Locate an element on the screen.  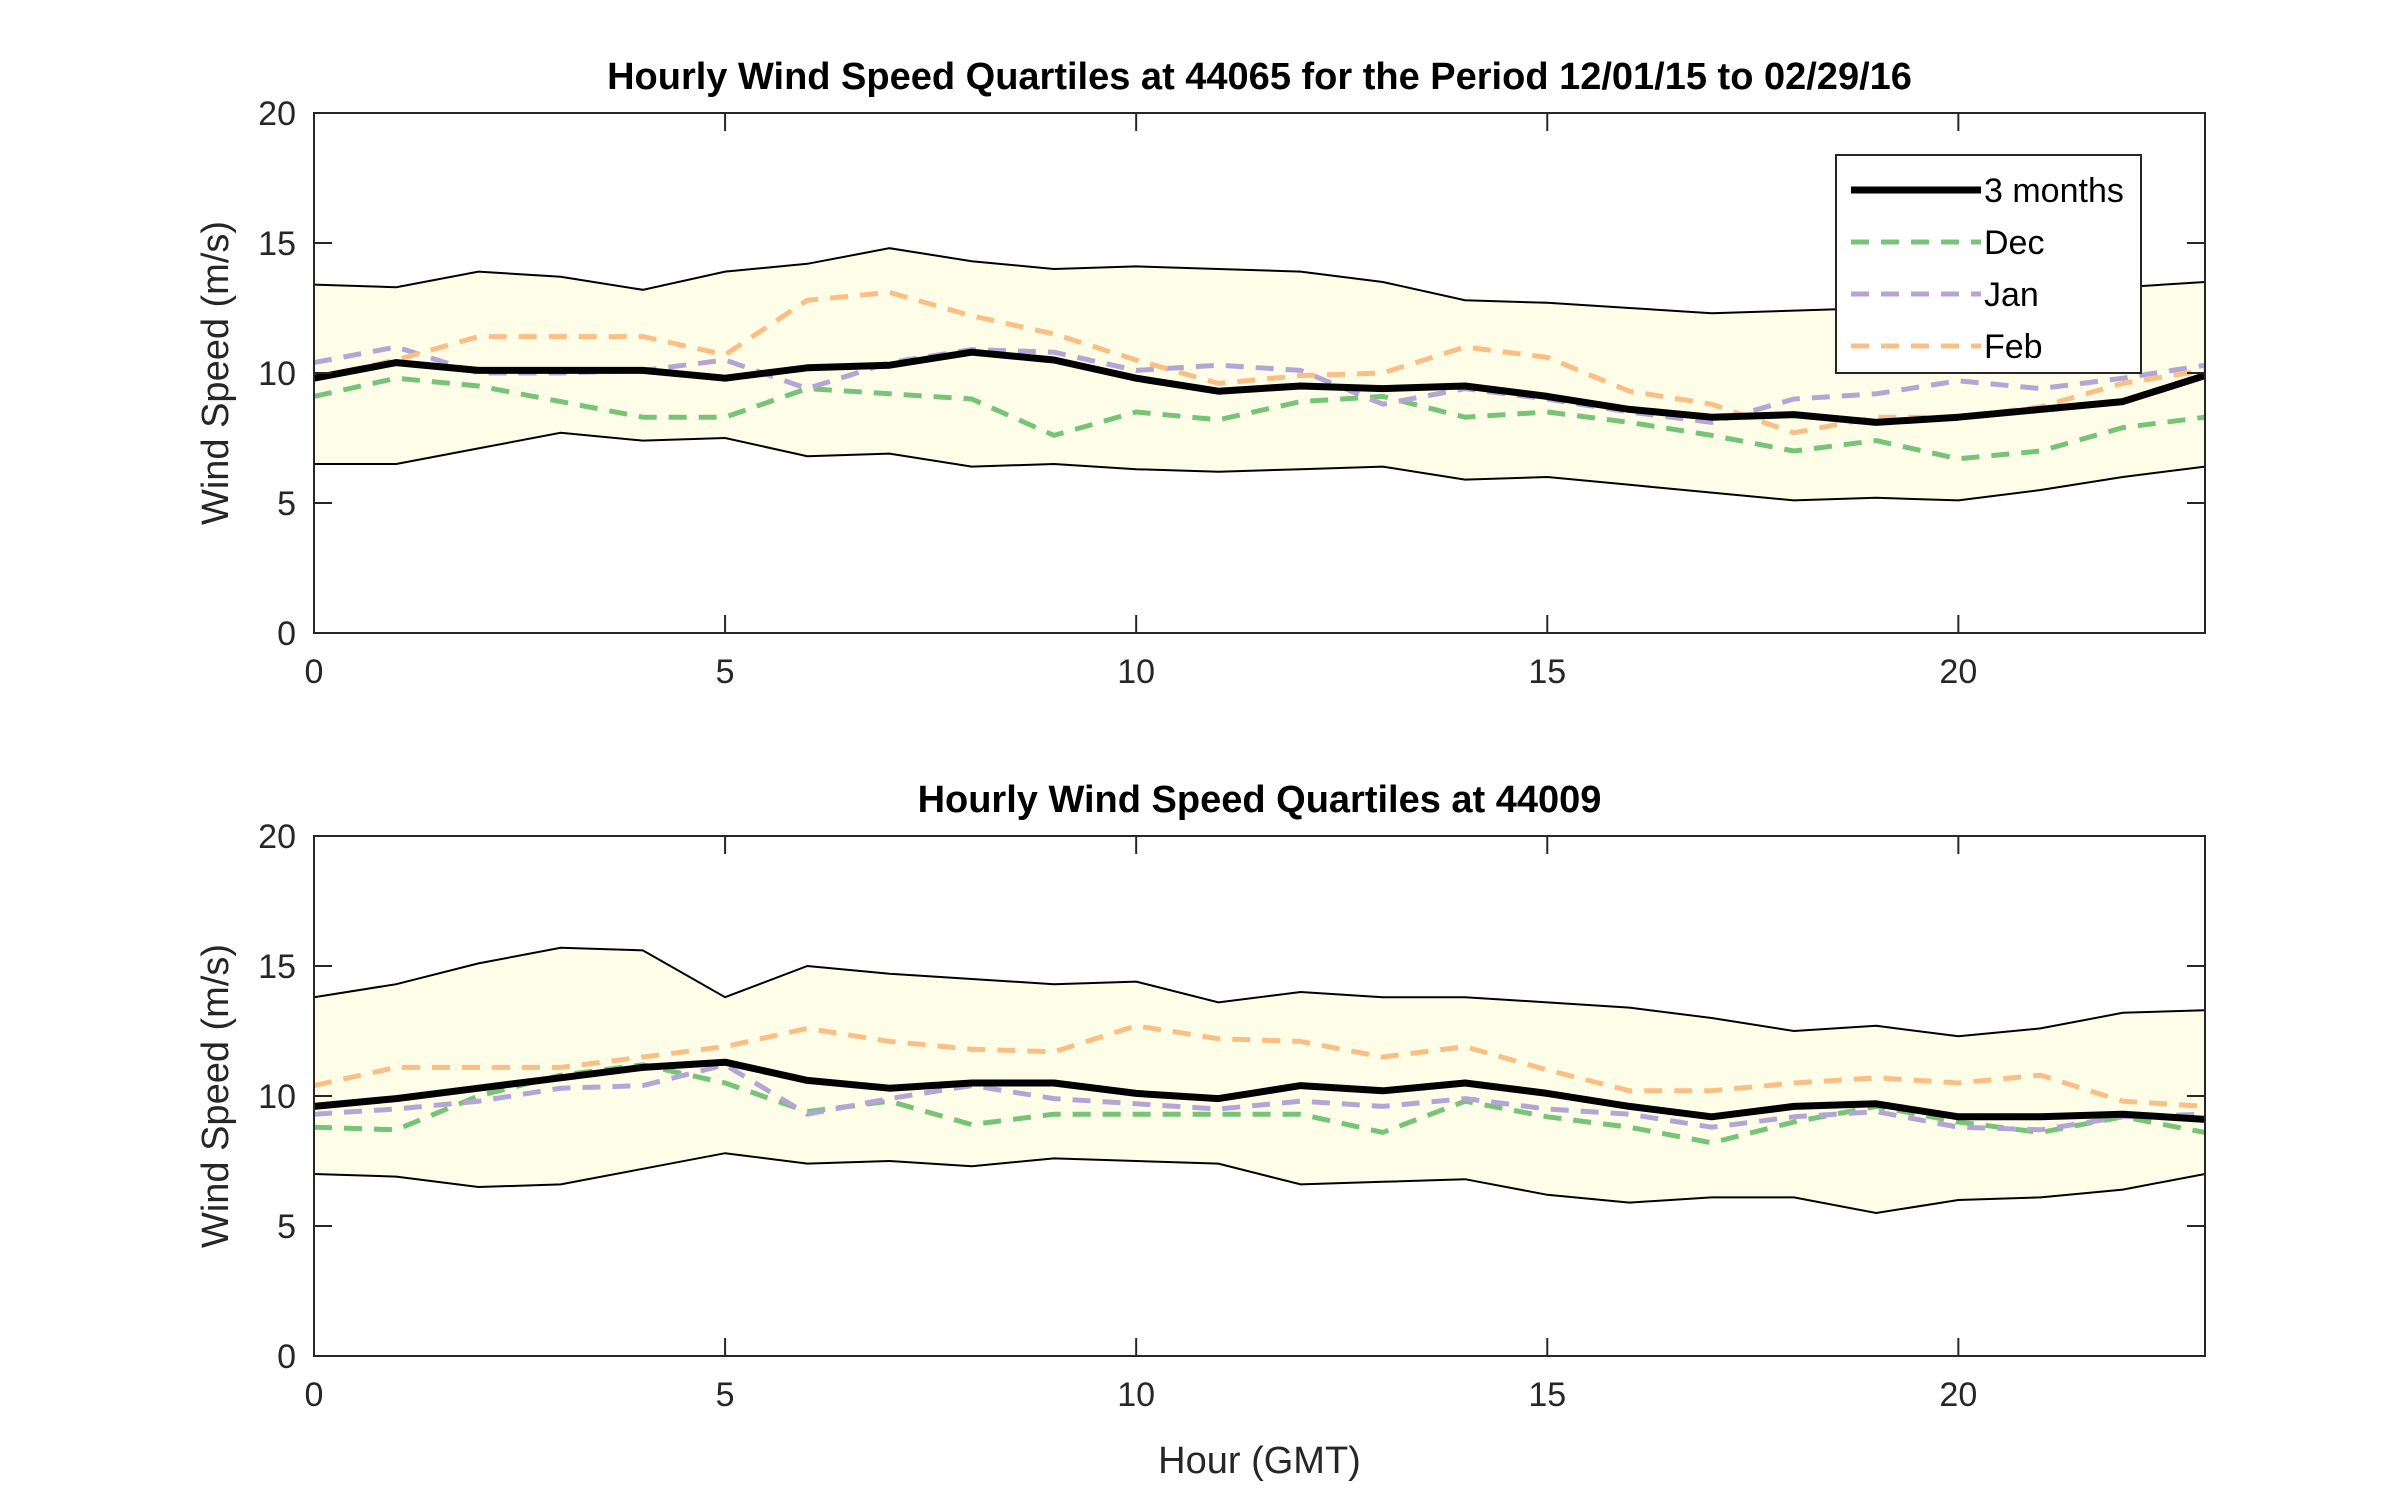
legend: 3 months Dec Jan Feb is located at coordinates (1988, 264).